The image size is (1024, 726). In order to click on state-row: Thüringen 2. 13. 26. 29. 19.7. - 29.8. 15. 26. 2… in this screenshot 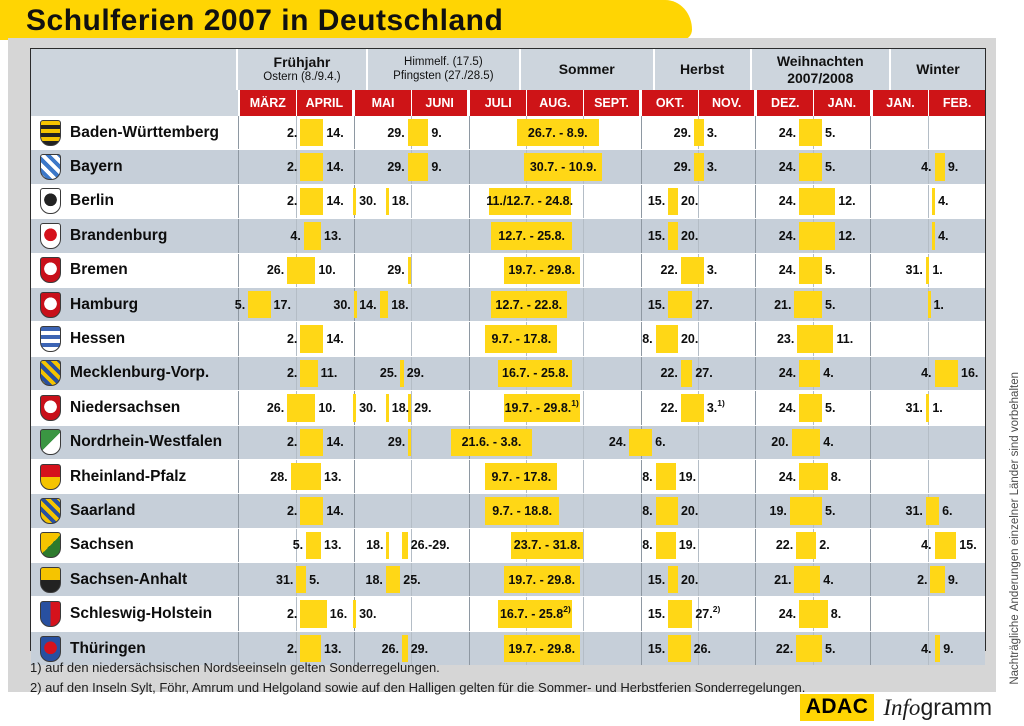, I will do `click(508, 648)`.